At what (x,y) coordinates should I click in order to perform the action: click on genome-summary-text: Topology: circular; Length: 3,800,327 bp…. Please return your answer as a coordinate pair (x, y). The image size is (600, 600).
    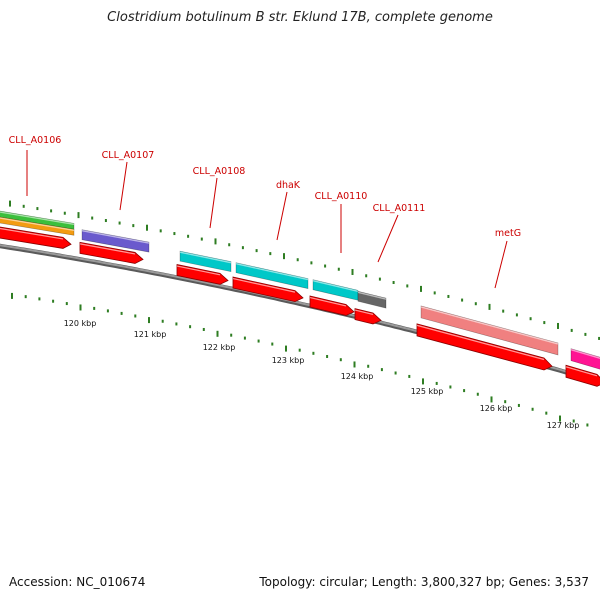
    Looking at the image, I should click on (424, 582).